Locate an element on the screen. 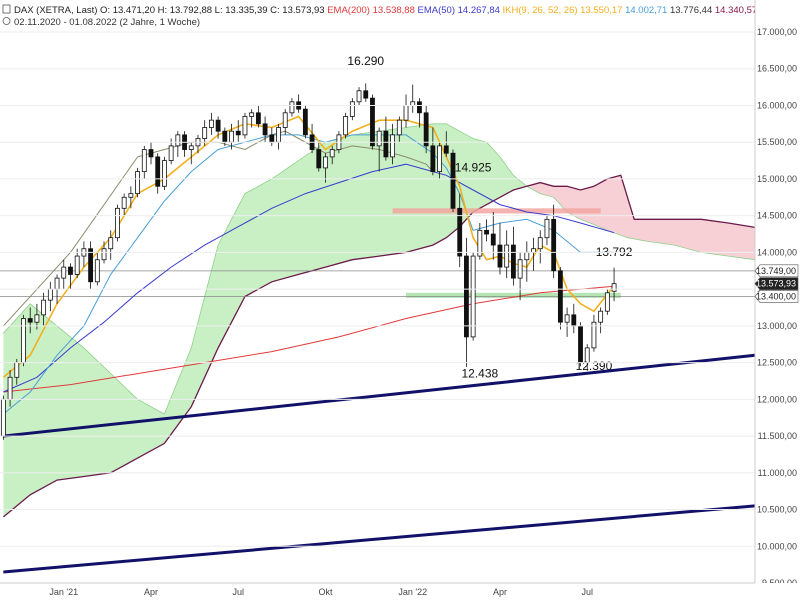 The width and height of the screenshot is (800, 600). price-annotation: 16.290 is located at coordinates (365, 61).